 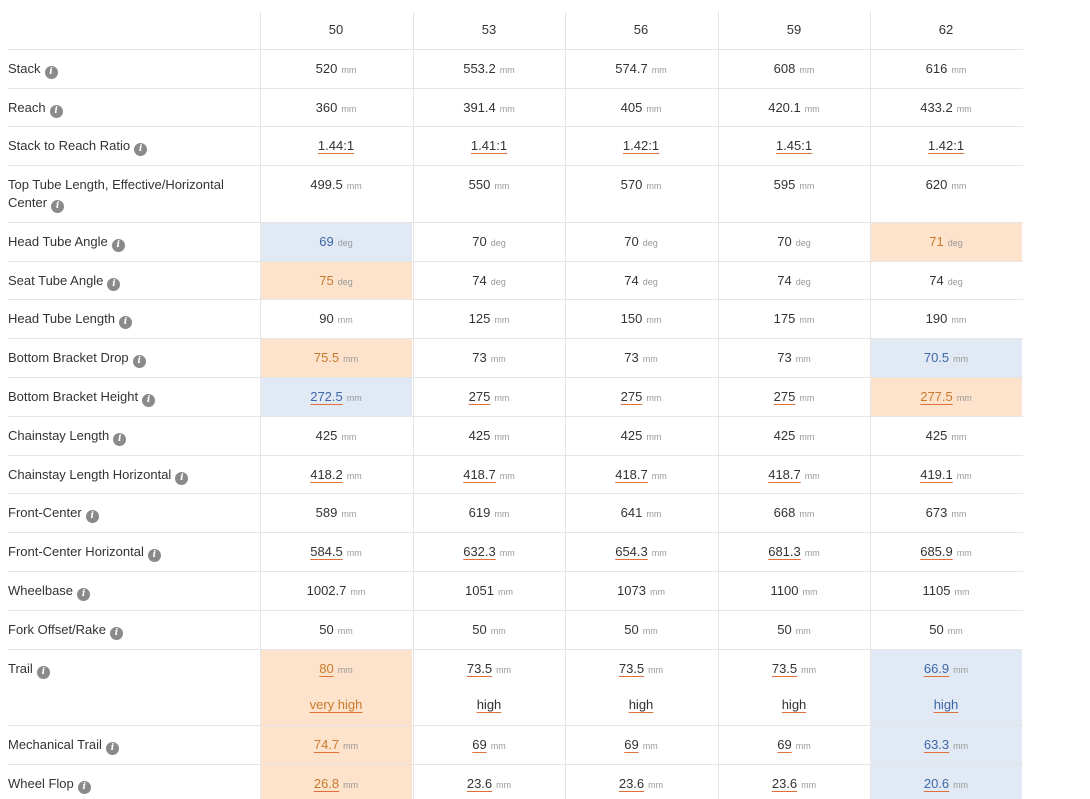 I want to click on value-line: 73.5 mm, so click(x=489, y=669).